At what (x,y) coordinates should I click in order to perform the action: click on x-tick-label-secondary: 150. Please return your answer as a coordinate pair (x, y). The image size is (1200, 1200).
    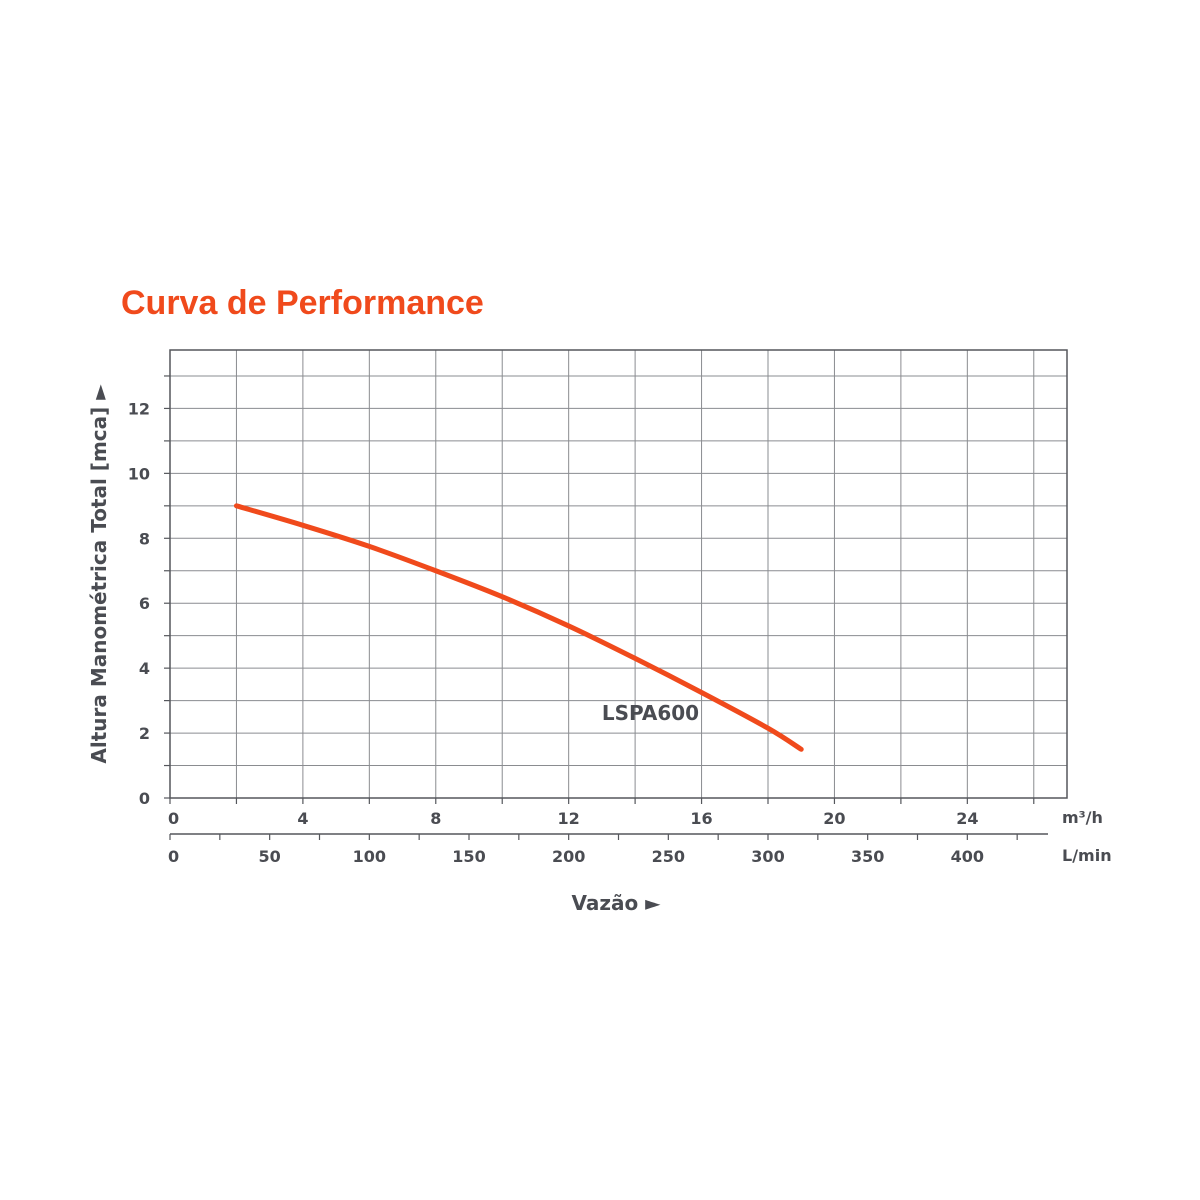
    Looking at the image, I should click on (468, 856).